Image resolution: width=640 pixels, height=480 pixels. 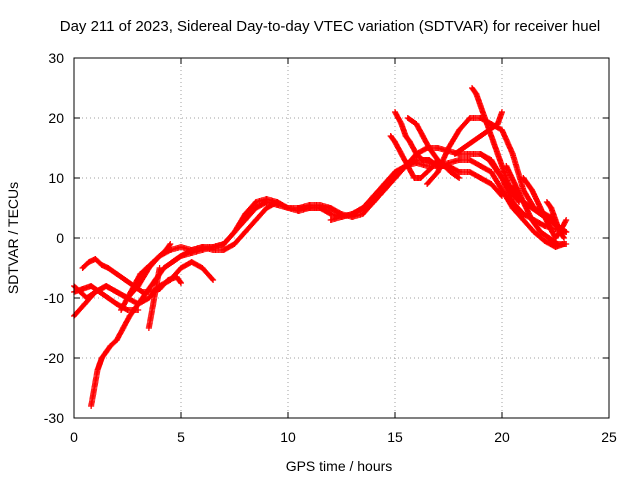 What do you see at coordinates (56, 58) in the screenshot?
I see `y-tick-label: 30` at bounding box center [56, 58].